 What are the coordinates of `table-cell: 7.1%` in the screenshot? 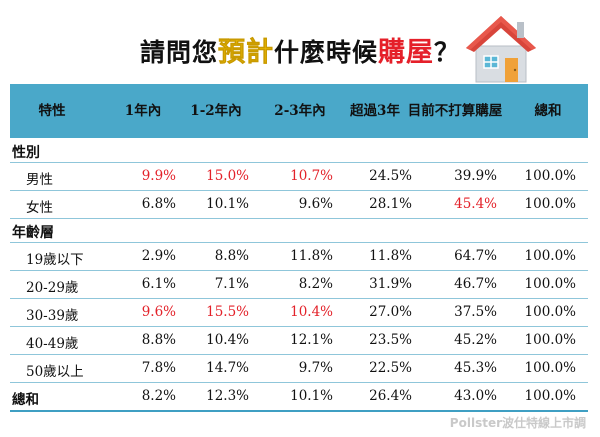 It's located at (231, 284).